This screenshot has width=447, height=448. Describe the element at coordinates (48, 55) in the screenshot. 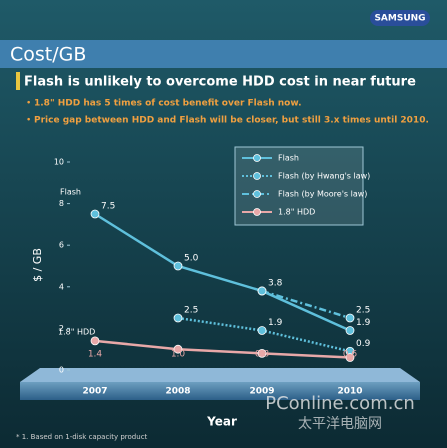

I see `slide-title: Cost/GB` at that location.